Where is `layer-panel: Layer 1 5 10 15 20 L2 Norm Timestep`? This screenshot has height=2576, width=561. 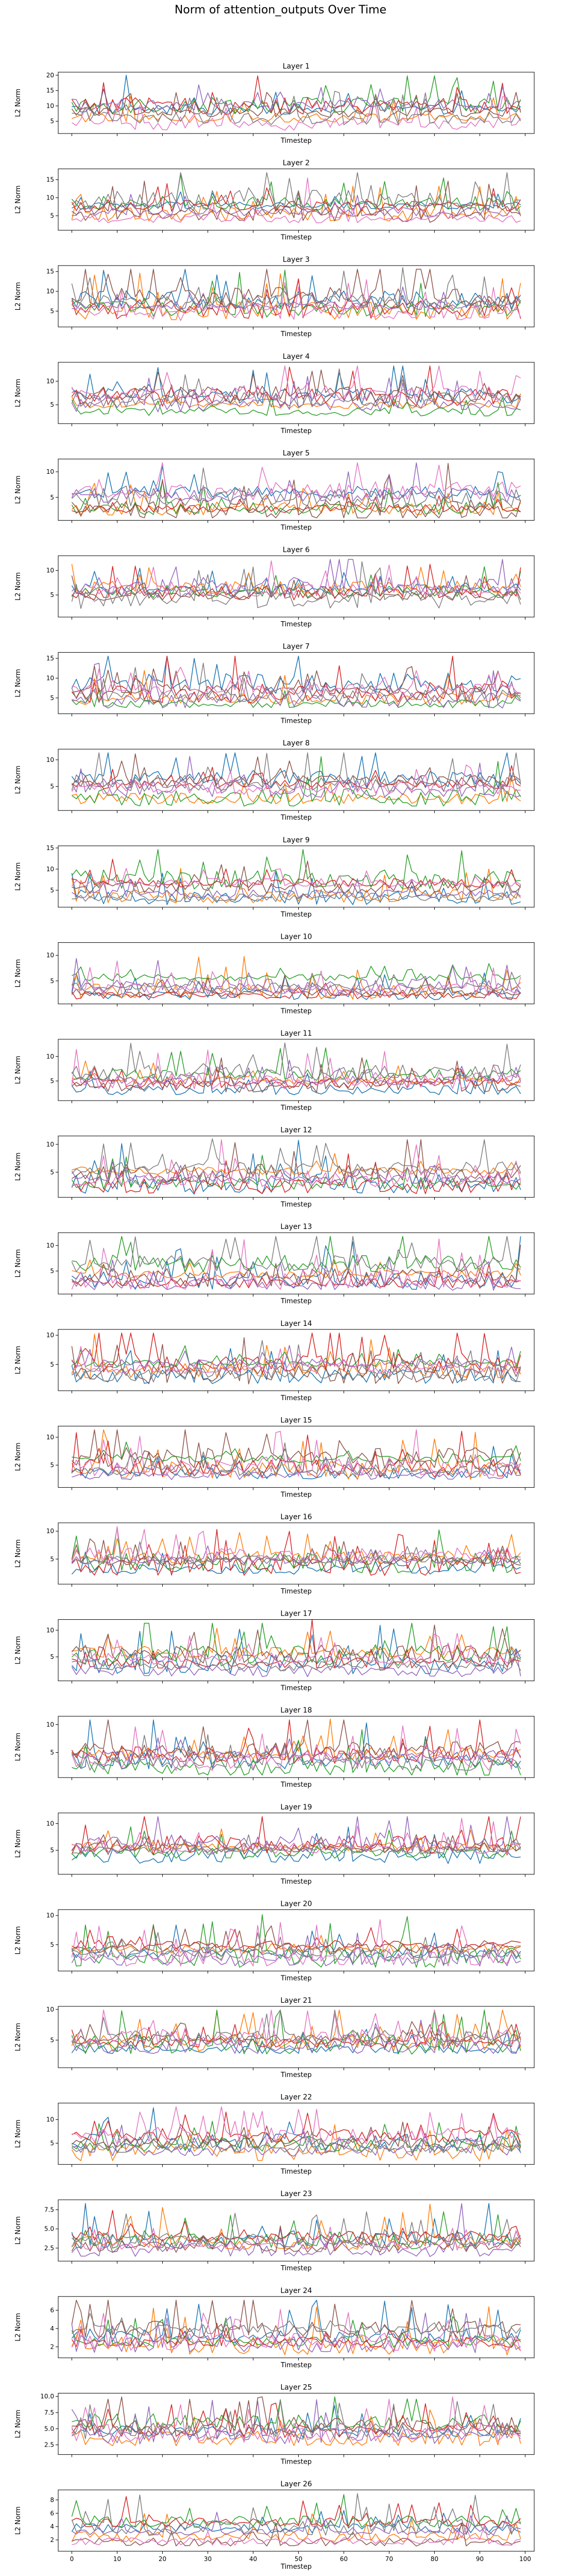 layer-panel: Layer 1 5 10 15 20 L2 Norm Timestep is located at coordinates (274, 103).